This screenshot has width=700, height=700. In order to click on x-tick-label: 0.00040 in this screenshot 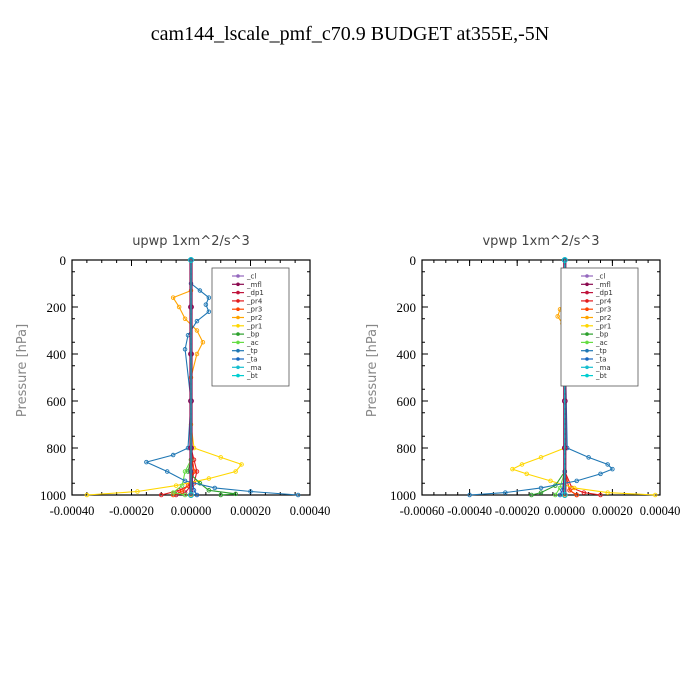, I will do `click(660, 511)`.